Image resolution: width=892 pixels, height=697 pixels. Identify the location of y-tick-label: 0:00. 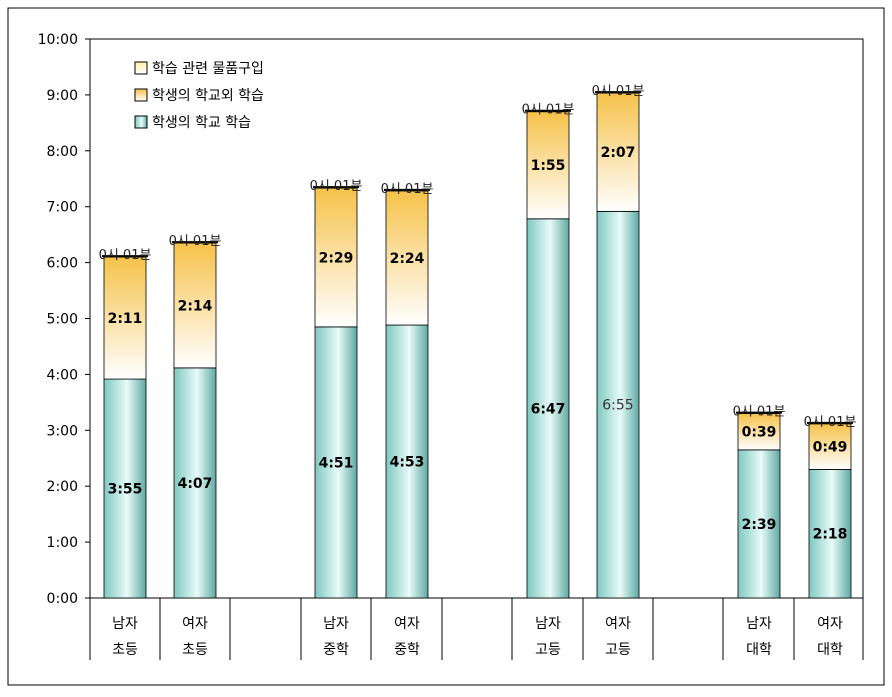
(62, 599).